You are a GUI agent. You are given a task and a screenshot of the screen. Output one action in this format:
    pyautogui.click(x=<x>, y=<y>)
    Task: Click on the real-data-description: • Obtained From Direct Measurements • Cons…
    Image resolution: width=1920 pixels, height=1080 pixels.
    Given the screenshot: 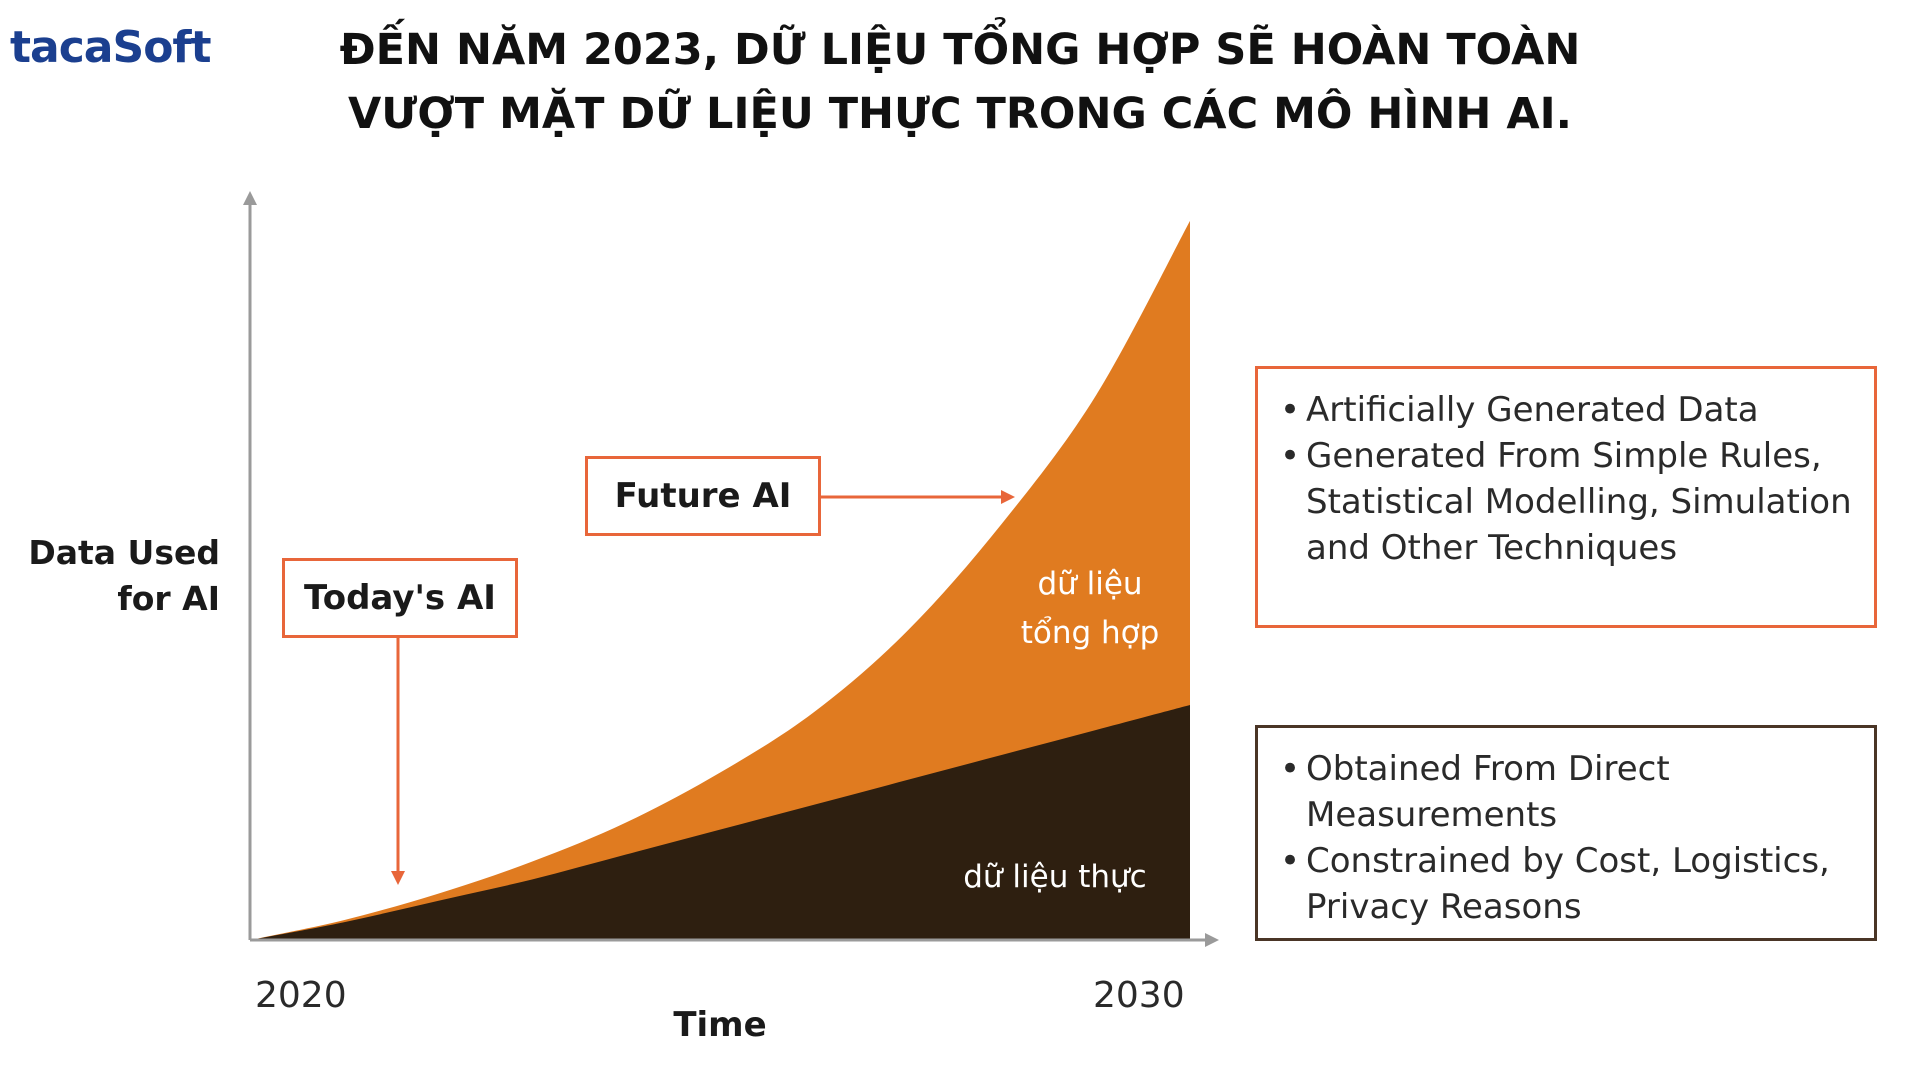 What is the action you would take?
    pyautogui.click(x=1566, y=833)
    